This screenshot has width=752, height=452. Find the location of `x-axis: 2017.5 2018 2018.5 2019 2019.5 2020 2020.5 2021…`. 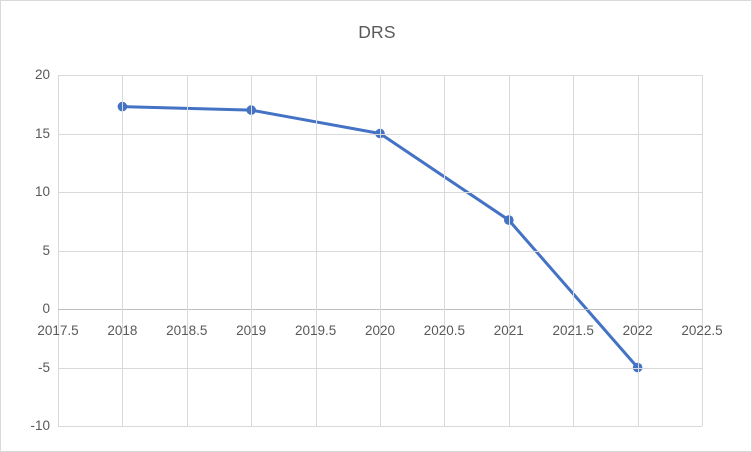

x-axis: 2017.5 2018 2018.5 2019 2019.5 2020 2020.5 2021… is located at coordinates (376, 333).